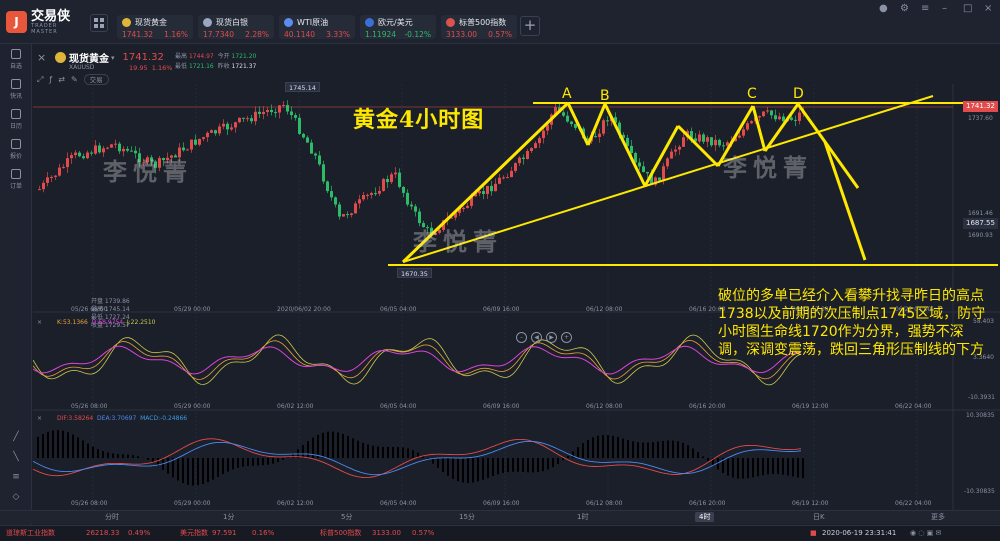 The width and height of the screenshot is (1000, 541). Describe the element at coordinates (521, 337) in the screenshot. I see `zoom-out-icon: –` at that location.